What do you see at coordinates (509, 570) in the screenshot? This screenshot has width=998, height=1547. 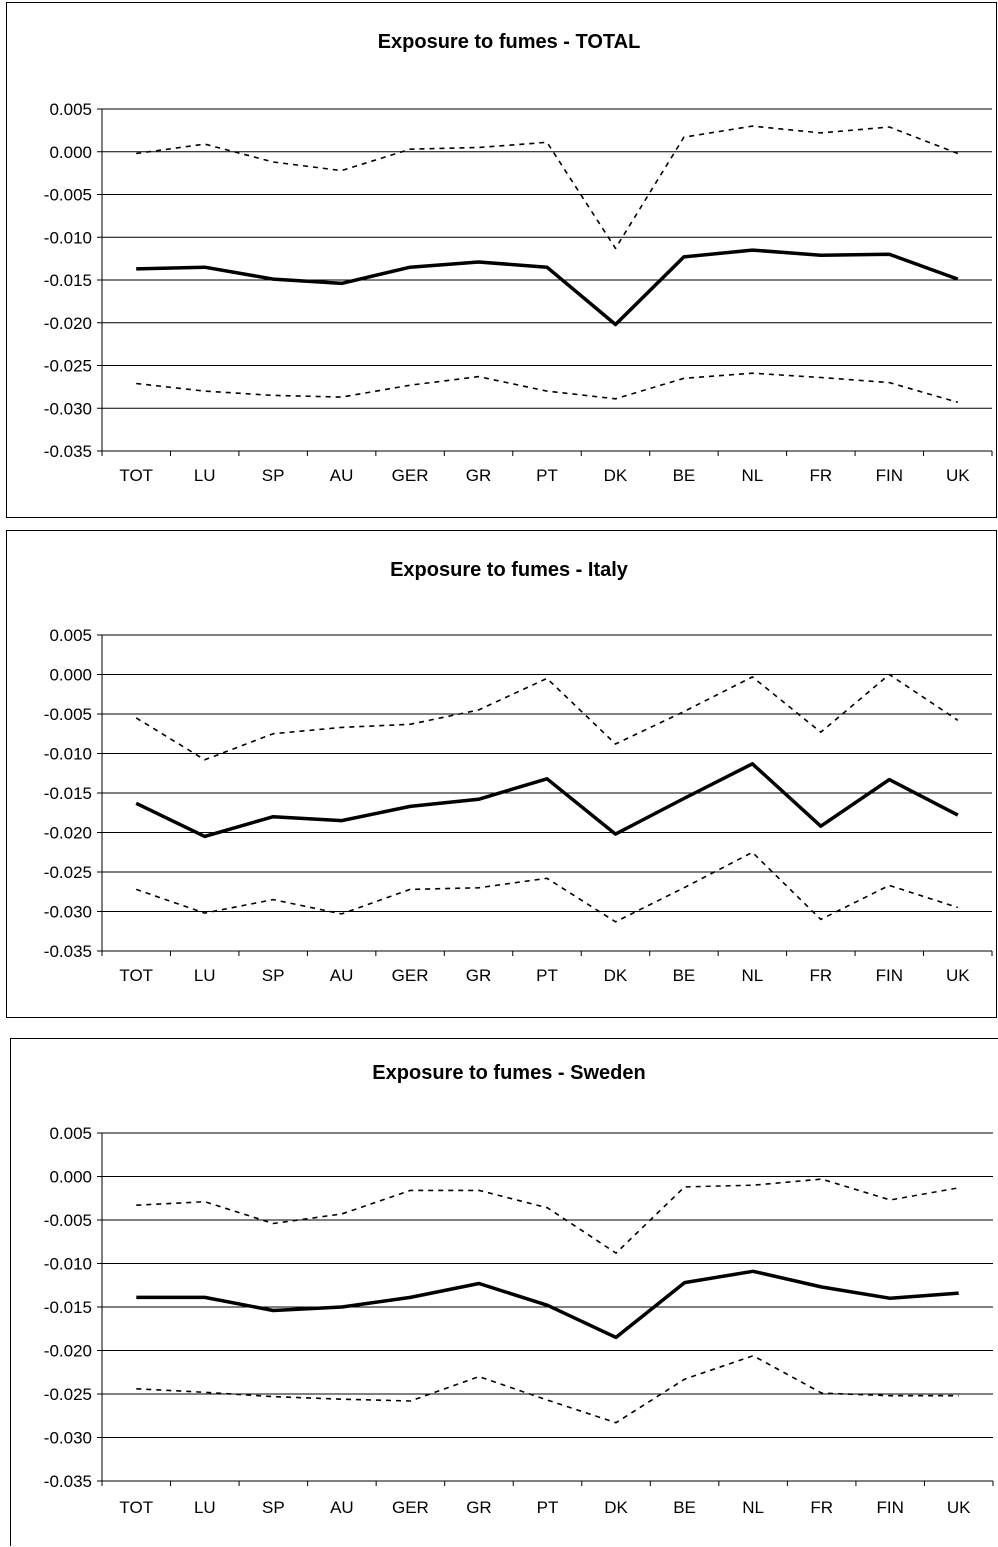 I see `chart-title: Exposure to fumes - Italy` at bounding box center [509, 570].